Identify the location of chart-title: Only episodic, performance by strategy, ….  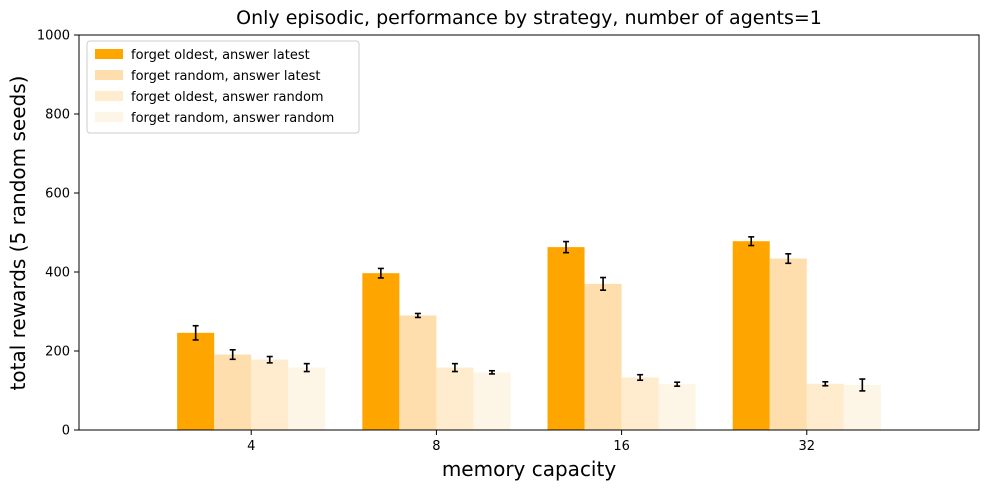
(529, 18).